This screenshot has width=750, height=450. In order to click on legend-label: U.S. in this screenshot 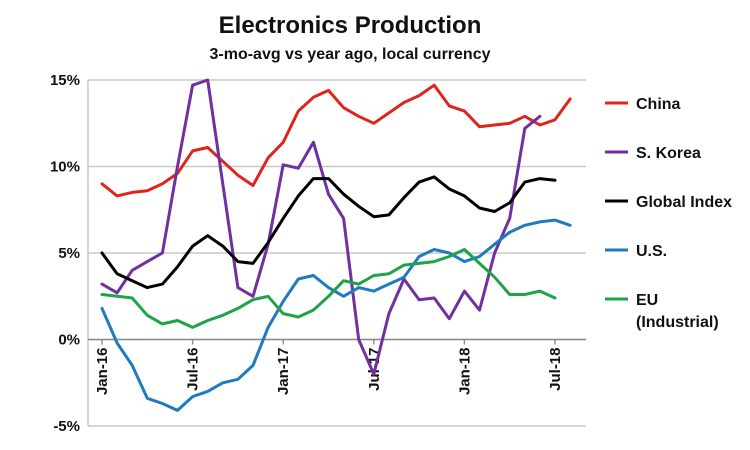, I will do `click(651, 251)`.